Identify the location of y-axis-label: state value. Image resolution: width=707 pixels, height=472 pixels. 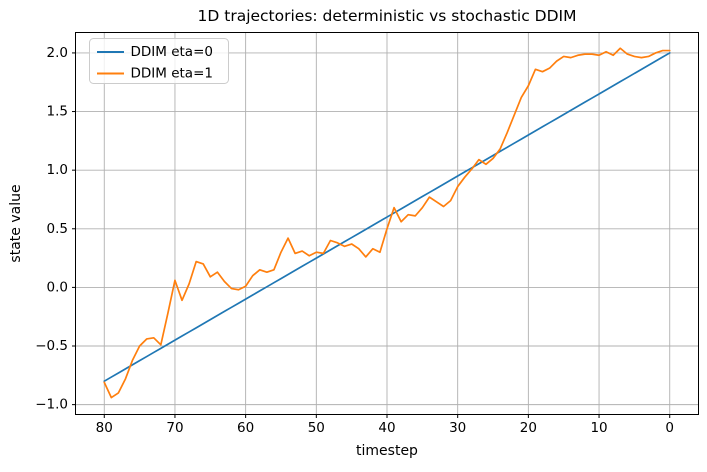
(16, 223).